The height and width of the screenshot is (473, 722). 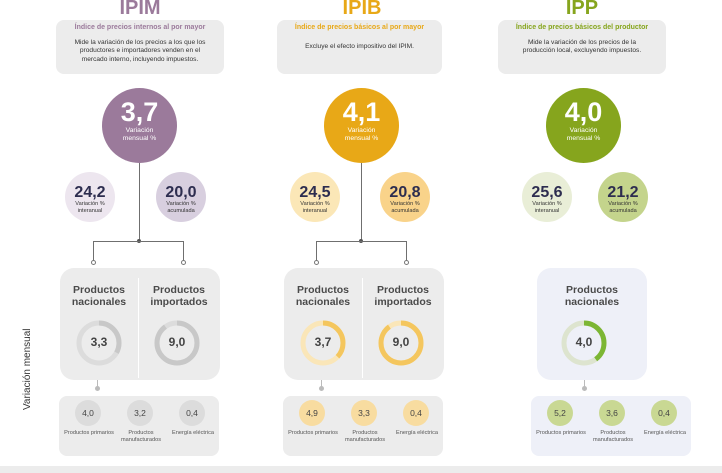 I want to click on product-ring: 3,7, so click(x=323, y=343).